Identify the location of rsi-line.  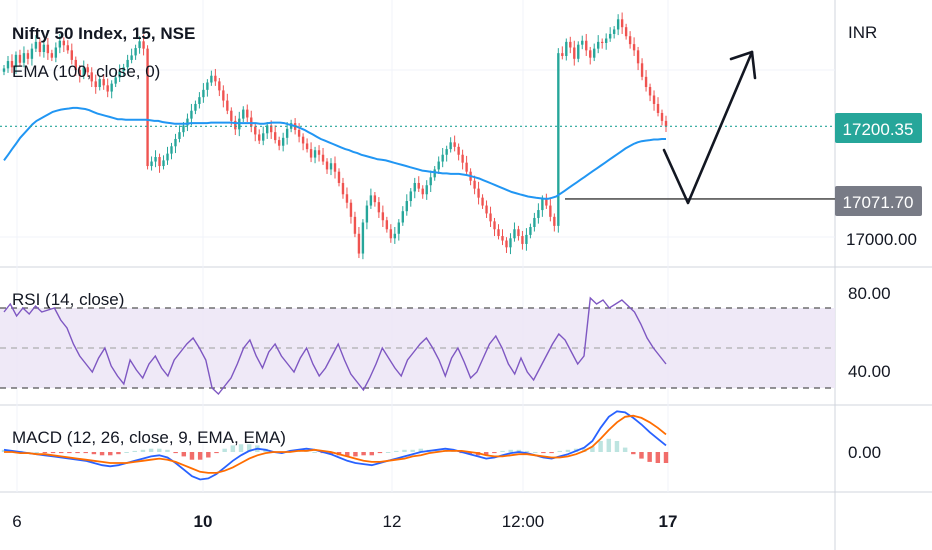
(335, 346).